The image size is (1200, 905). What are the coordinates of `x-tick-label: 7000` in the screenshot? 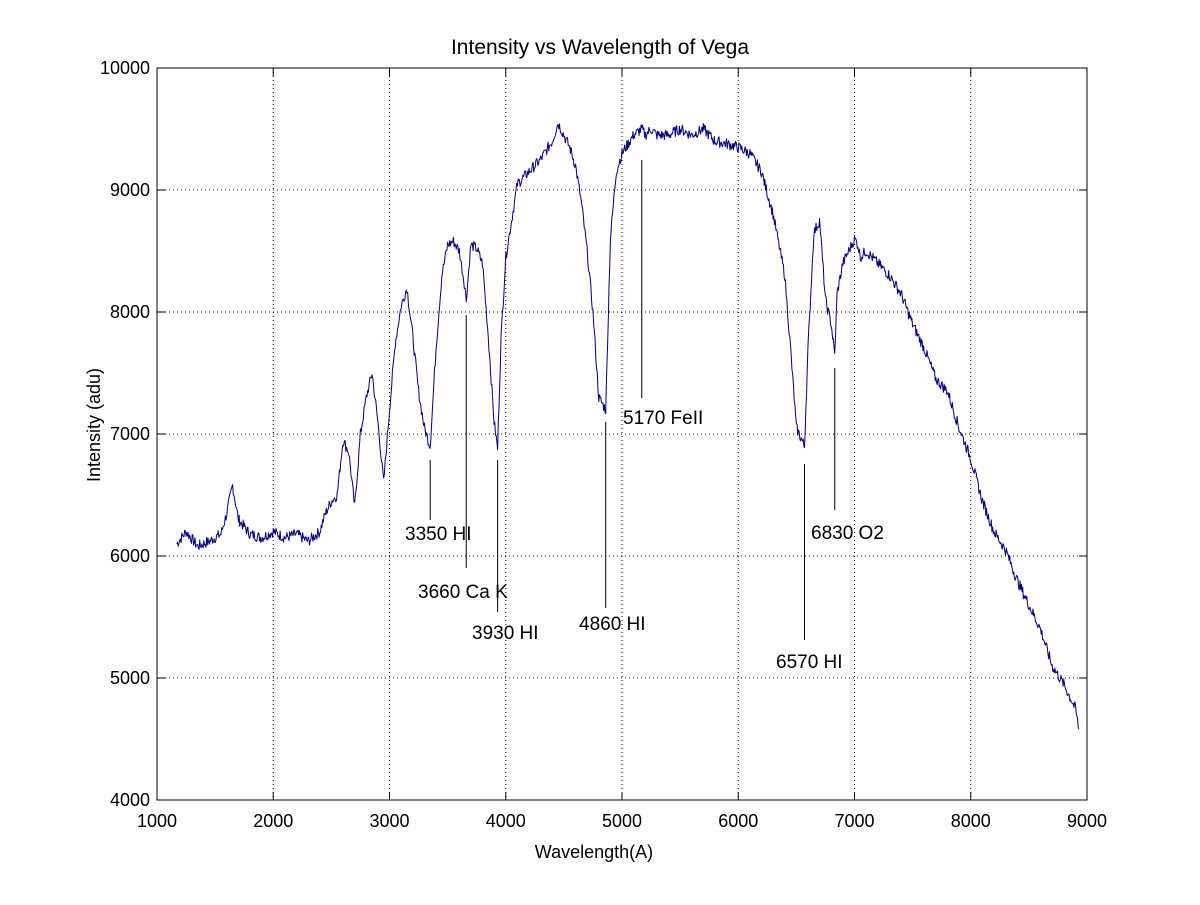 It's located at (854, 821).